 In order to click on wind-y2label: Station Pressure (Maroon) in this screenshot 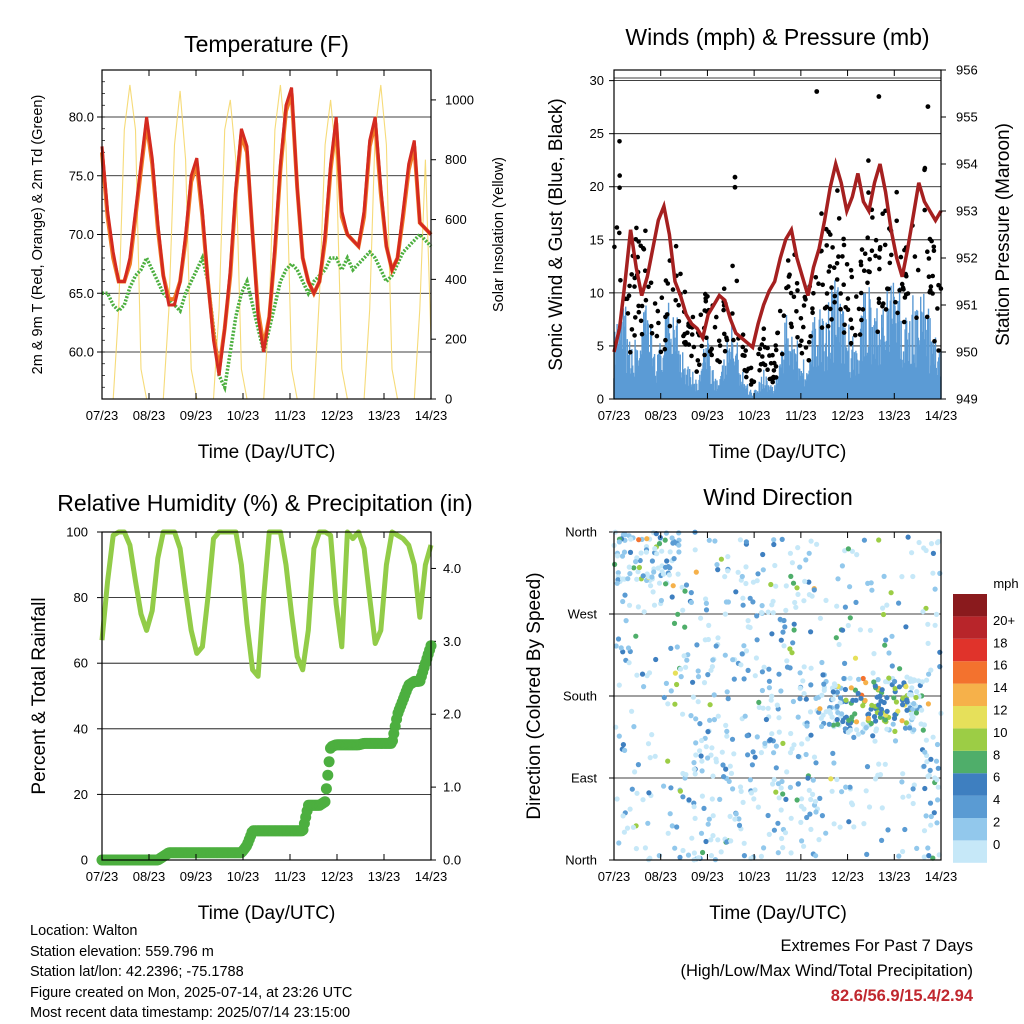, I will do `click(1003, 234)`.